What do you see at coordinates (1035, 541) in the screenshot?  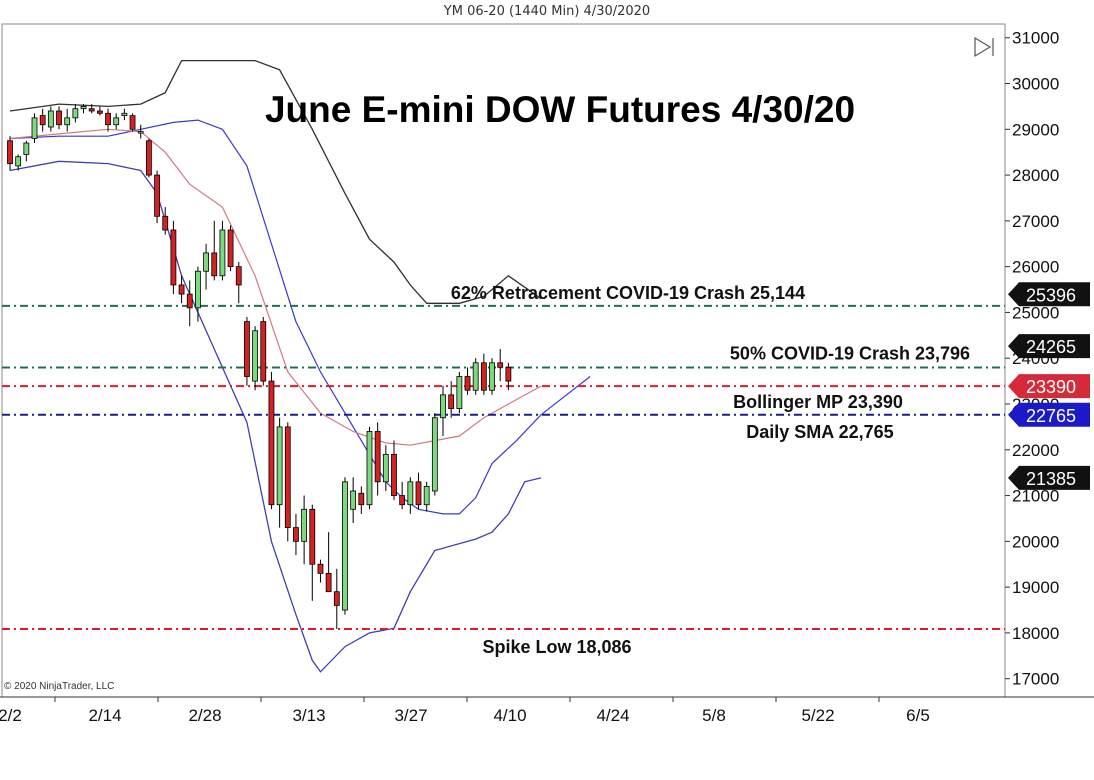 I see `y-tick-label: 20000` at bounding box center [1035, 541].